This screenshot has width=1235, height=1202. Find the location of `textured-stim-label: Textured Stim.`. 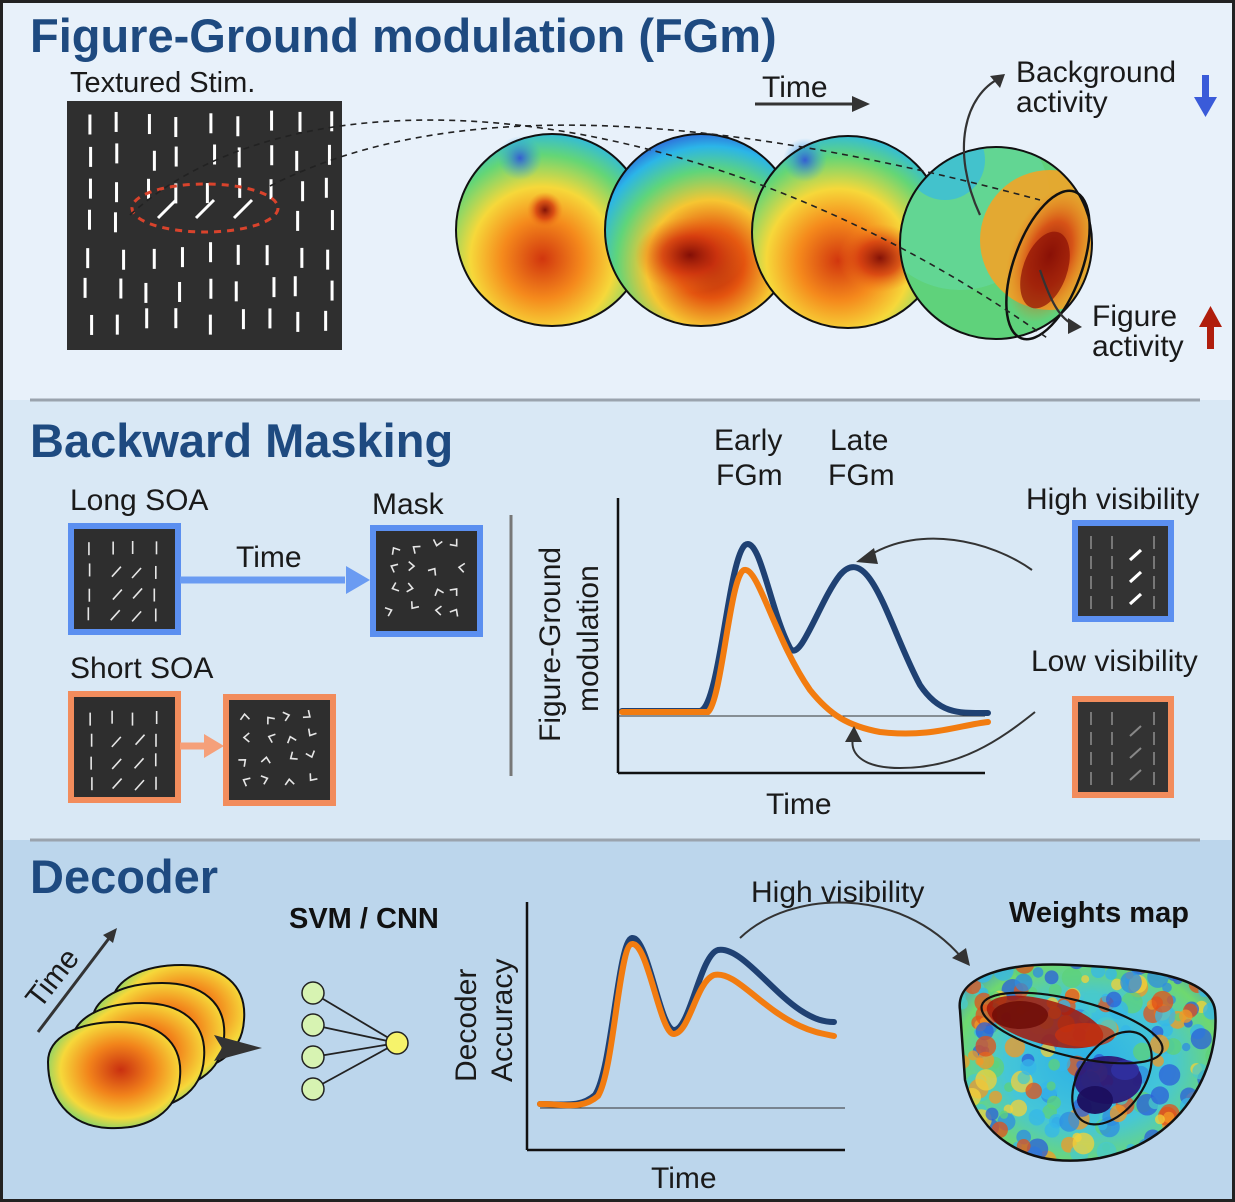

textured-stim-label: Textured Stim. is located at coordinates (162, 83).